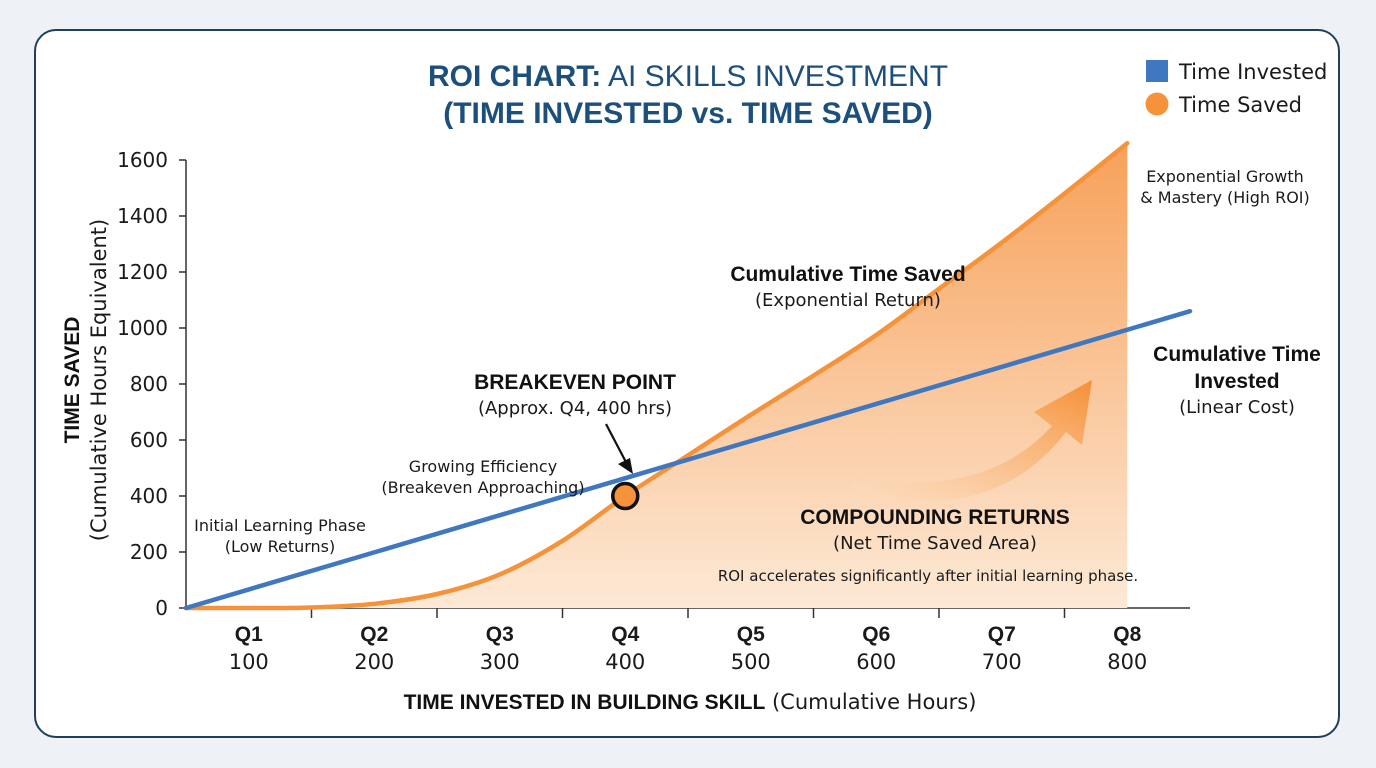 The image size is (1376, 768). Describe the element at coordinates (575, 408) in the screenshot. I see `annotation-breakeven-sub: (Approx. Q4, 400 hrs)` at that location.